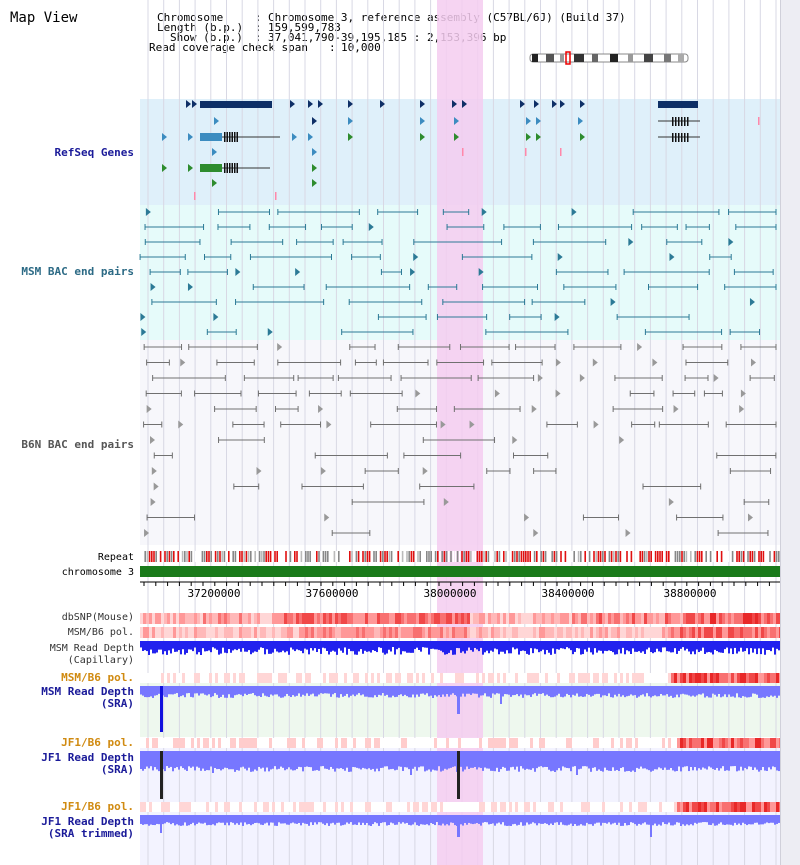  What do you see at coordinates (94, 152) in the screenshot?
I see `refseq-genes-label: RefSeq Genes` at bounding box center [94, 152].